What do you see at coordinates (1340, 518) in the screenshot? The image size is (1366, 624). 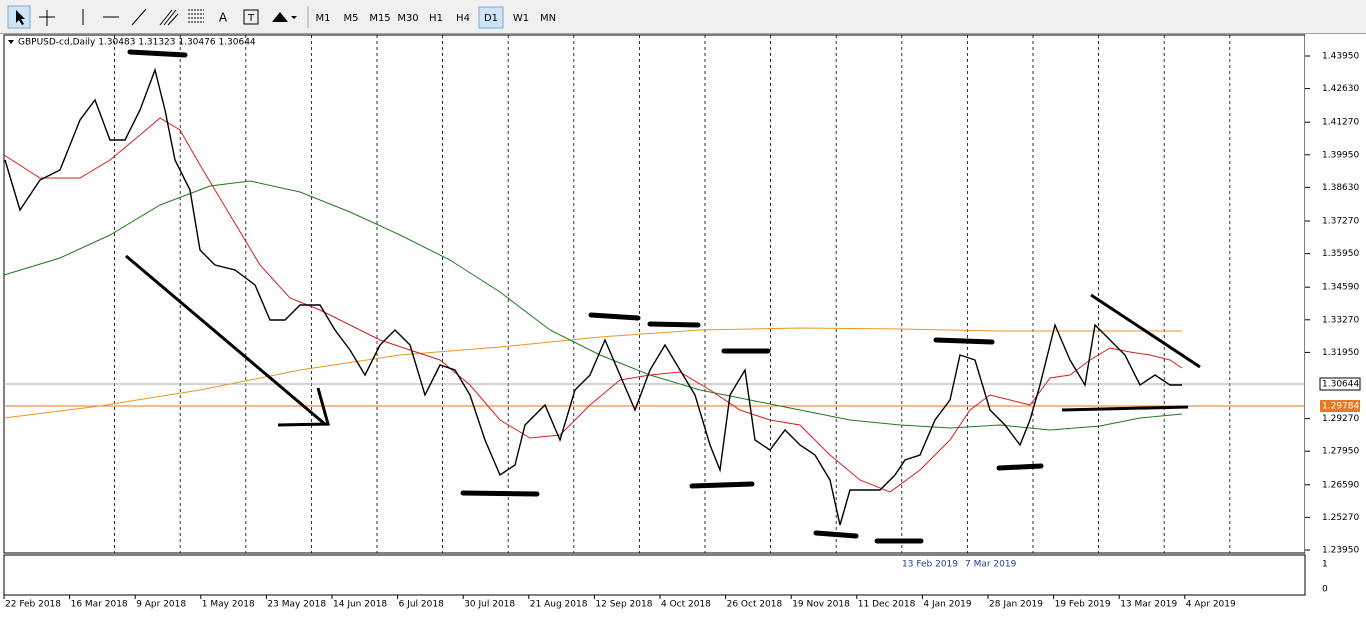 I see `price-label: 1.25270` at bounding box center [1340, 518].